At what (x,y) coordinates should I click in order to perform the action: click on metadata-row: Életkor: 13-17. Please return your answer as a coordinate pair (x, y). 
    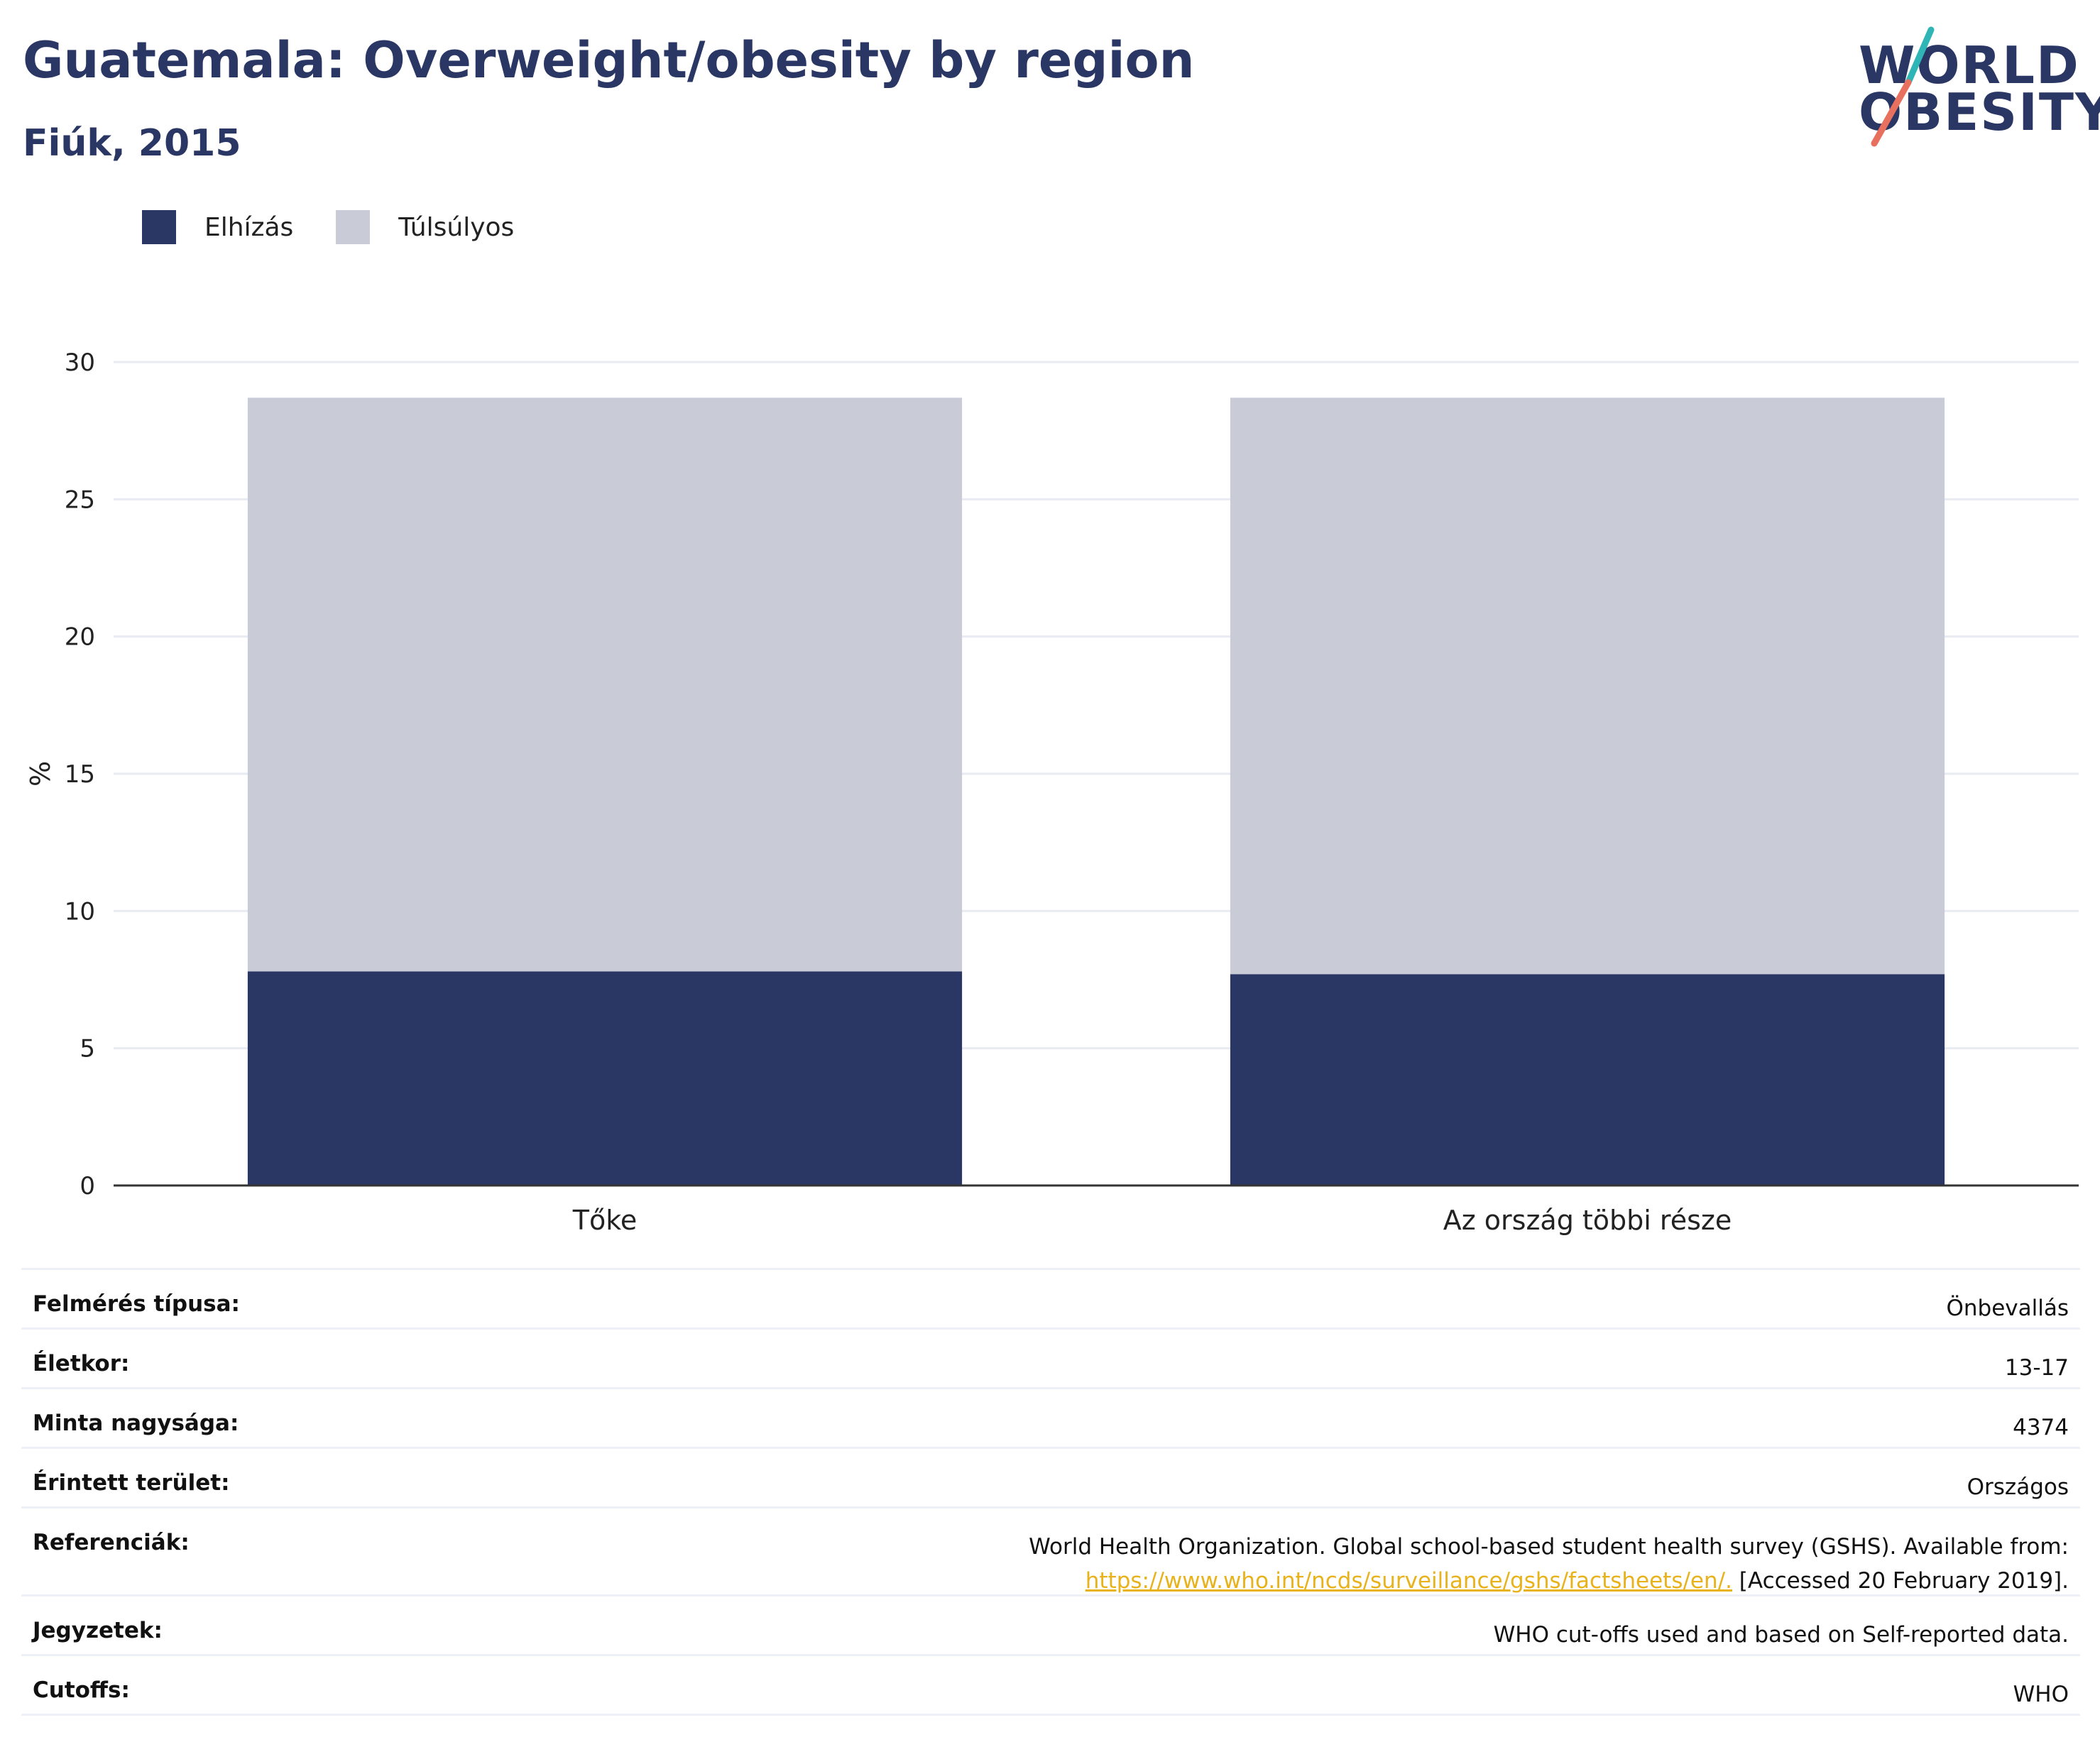
    Looking at the image, I should click on (1050, 1359).